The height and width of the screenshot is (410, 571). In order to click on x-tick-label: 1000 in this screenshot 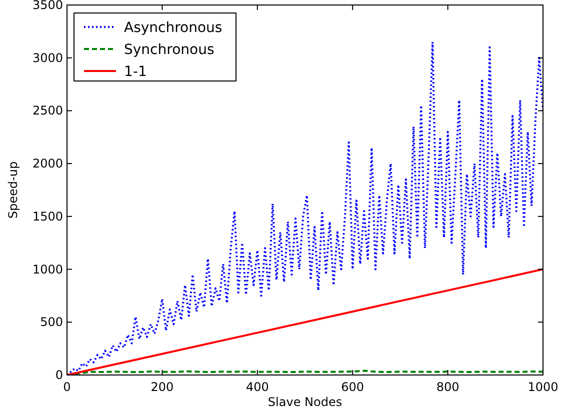, I will do `click(543, 387)`.